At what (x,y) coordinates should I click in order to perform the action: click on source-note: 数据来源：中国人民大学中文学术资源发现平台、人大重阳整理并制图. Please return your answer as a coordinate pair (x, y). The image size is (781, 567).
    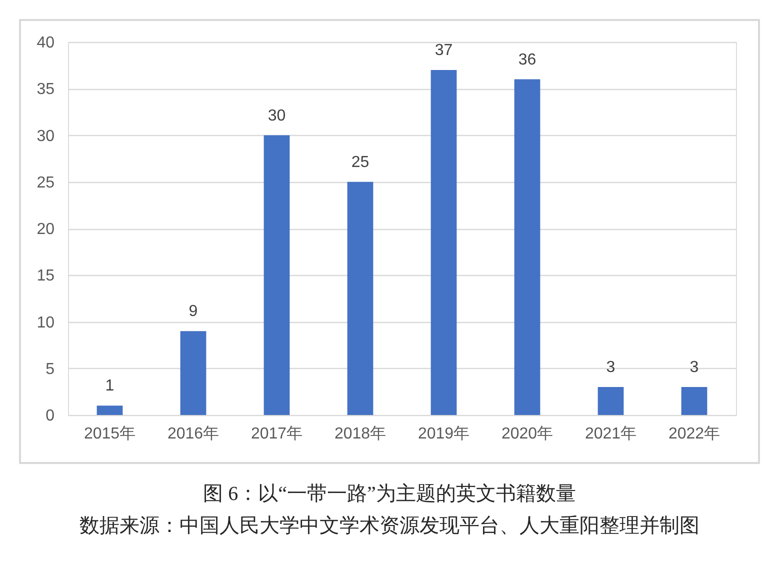
    Looking at the image, I should click on (390, 526).